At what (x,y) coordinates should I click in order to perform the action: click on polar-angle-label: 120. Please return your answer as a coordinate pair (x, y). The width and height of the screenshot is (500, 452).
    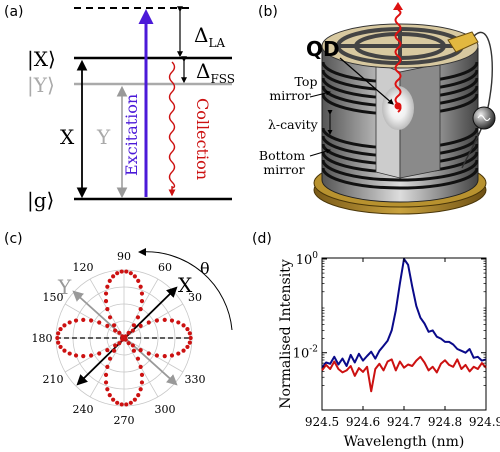
    Looking at the image, I should click on (83, 267).